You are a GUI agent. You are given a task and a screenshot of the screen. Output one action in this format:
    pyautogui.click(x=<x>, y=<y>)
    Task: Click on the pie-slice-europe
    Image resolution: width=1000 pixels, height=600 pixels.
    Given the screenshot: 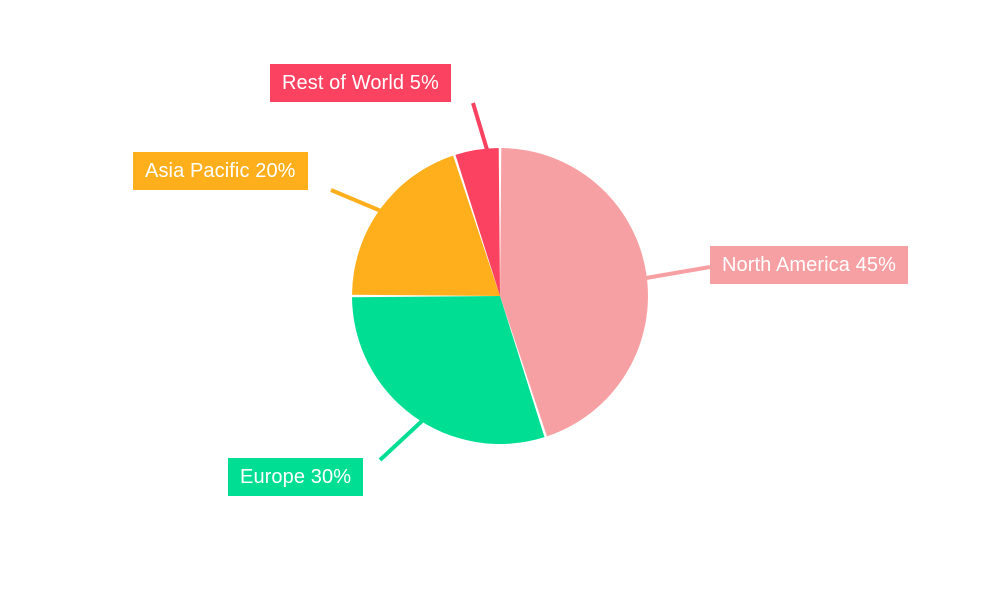 What is the action you would take?
    pyautogui.click(x=448, y=370)
    